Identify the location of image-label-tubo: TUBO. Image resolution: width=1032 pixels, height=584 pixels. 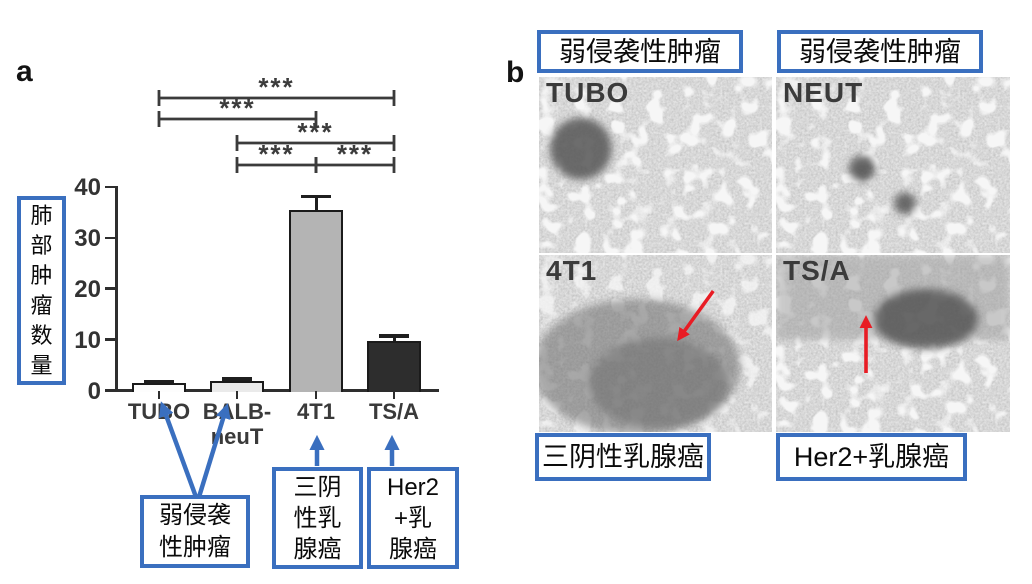
(588, 92).